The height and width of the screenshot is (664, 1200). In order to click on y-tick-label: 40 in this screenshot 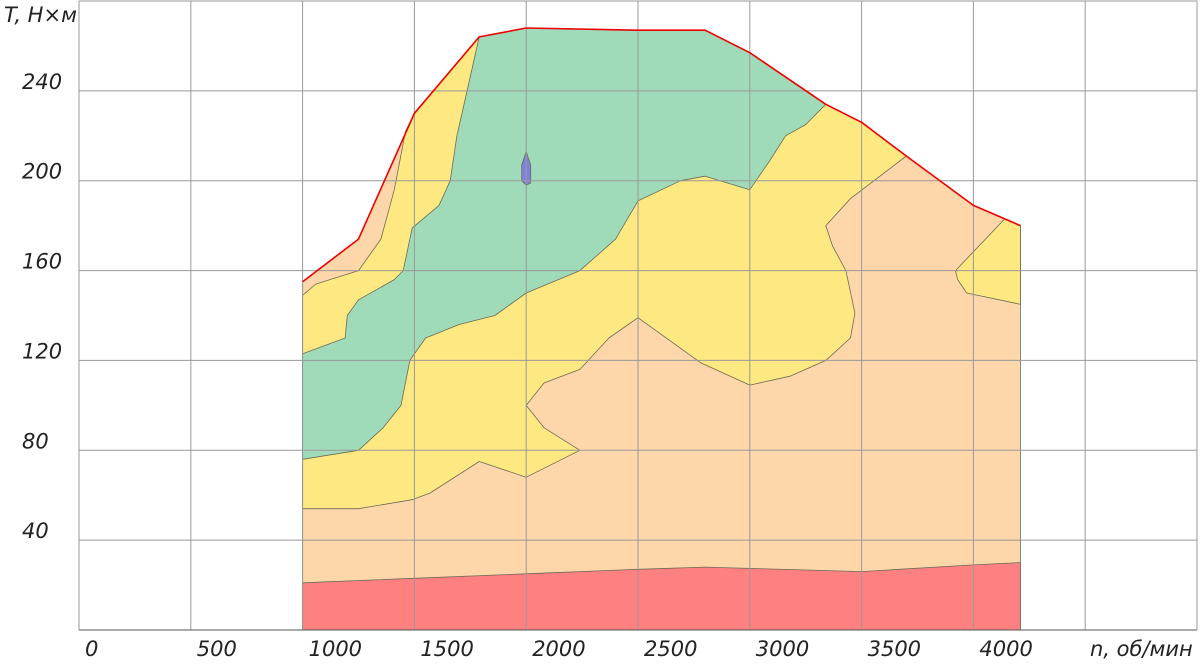, I will do `click(35, 531)`.